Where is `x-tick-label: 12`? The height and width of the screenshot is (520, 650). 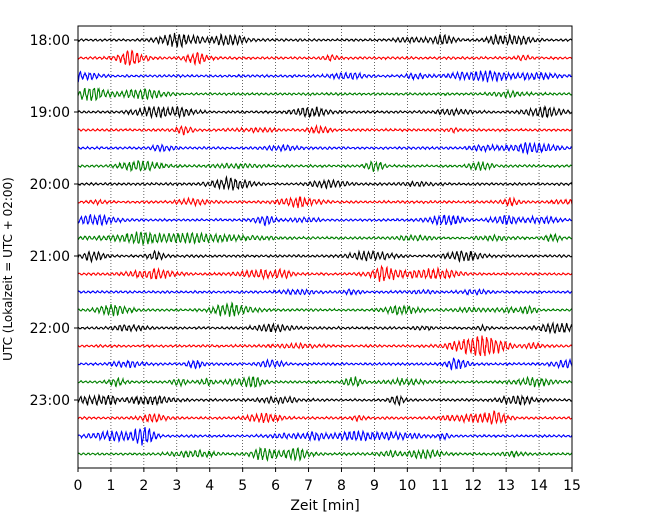
x-tick-label: 12 is located at coordinates (473, 486).